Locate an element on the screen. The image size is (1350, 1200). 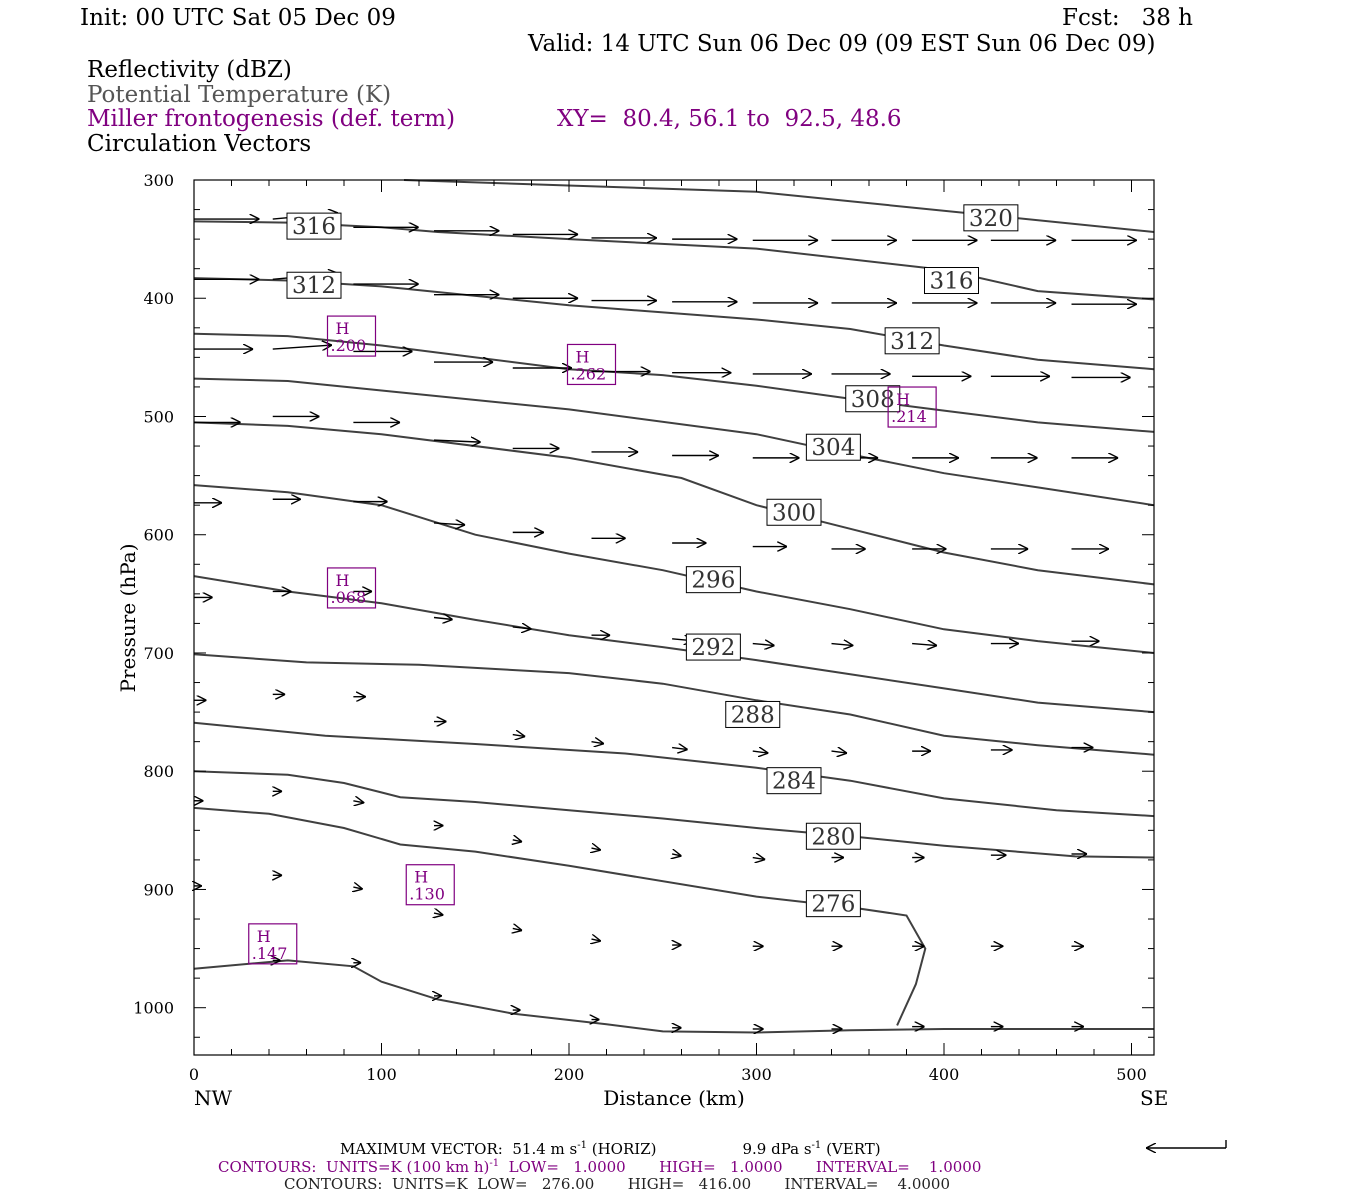
theta-label-292: 292 is located at coordinates (713, 648).